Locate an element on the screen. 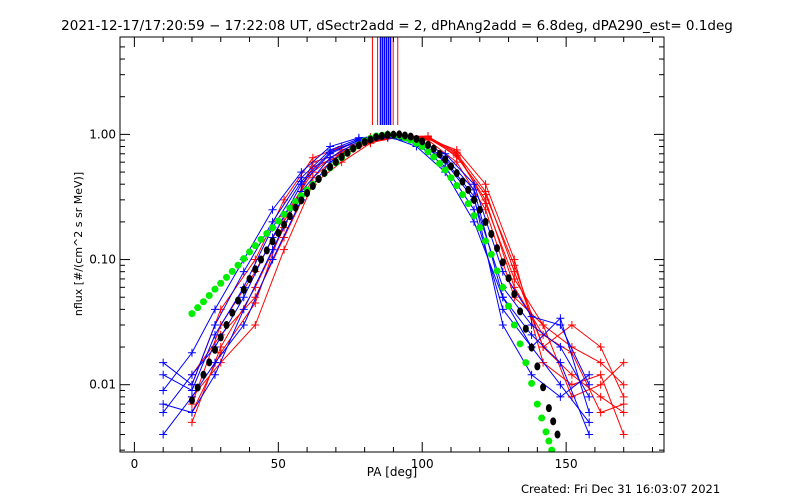 The width and height of the screenshot is (800, 500). x-tick-label: 100 is located at coordinates (422, 464).